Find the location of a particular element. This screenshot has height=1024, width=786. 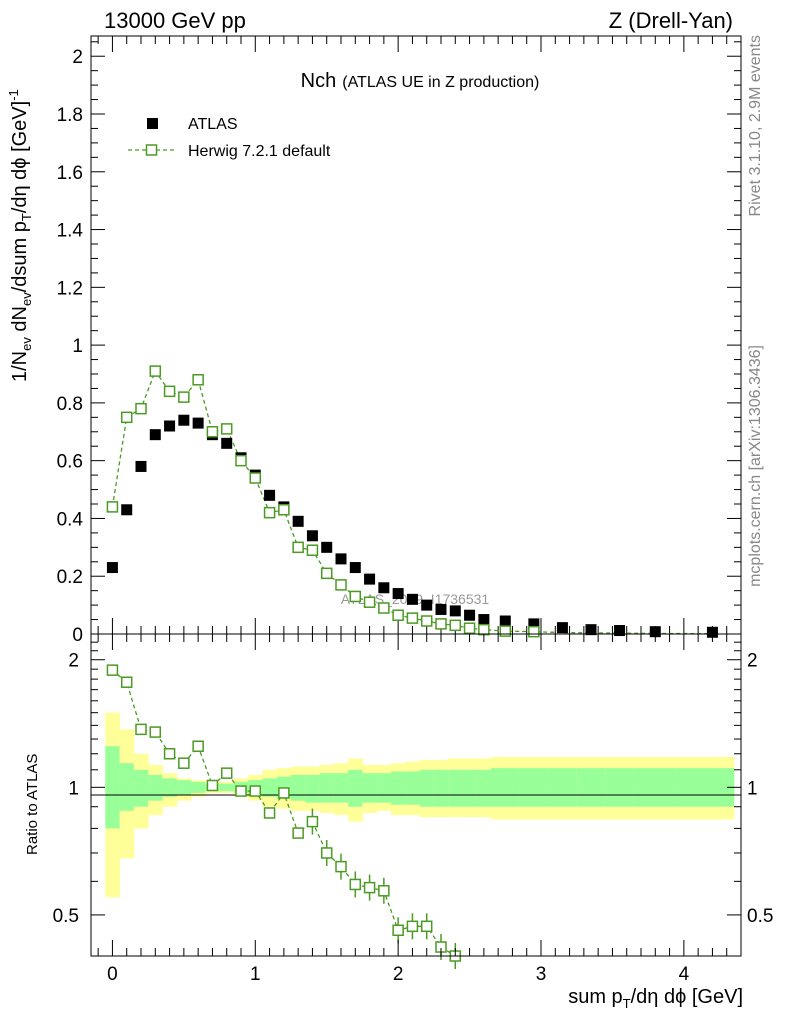

y-axis-label: 1/Nev dNev/dsum pT/dη dϕ [GeV]-1 is located at coordinates (20, 235).